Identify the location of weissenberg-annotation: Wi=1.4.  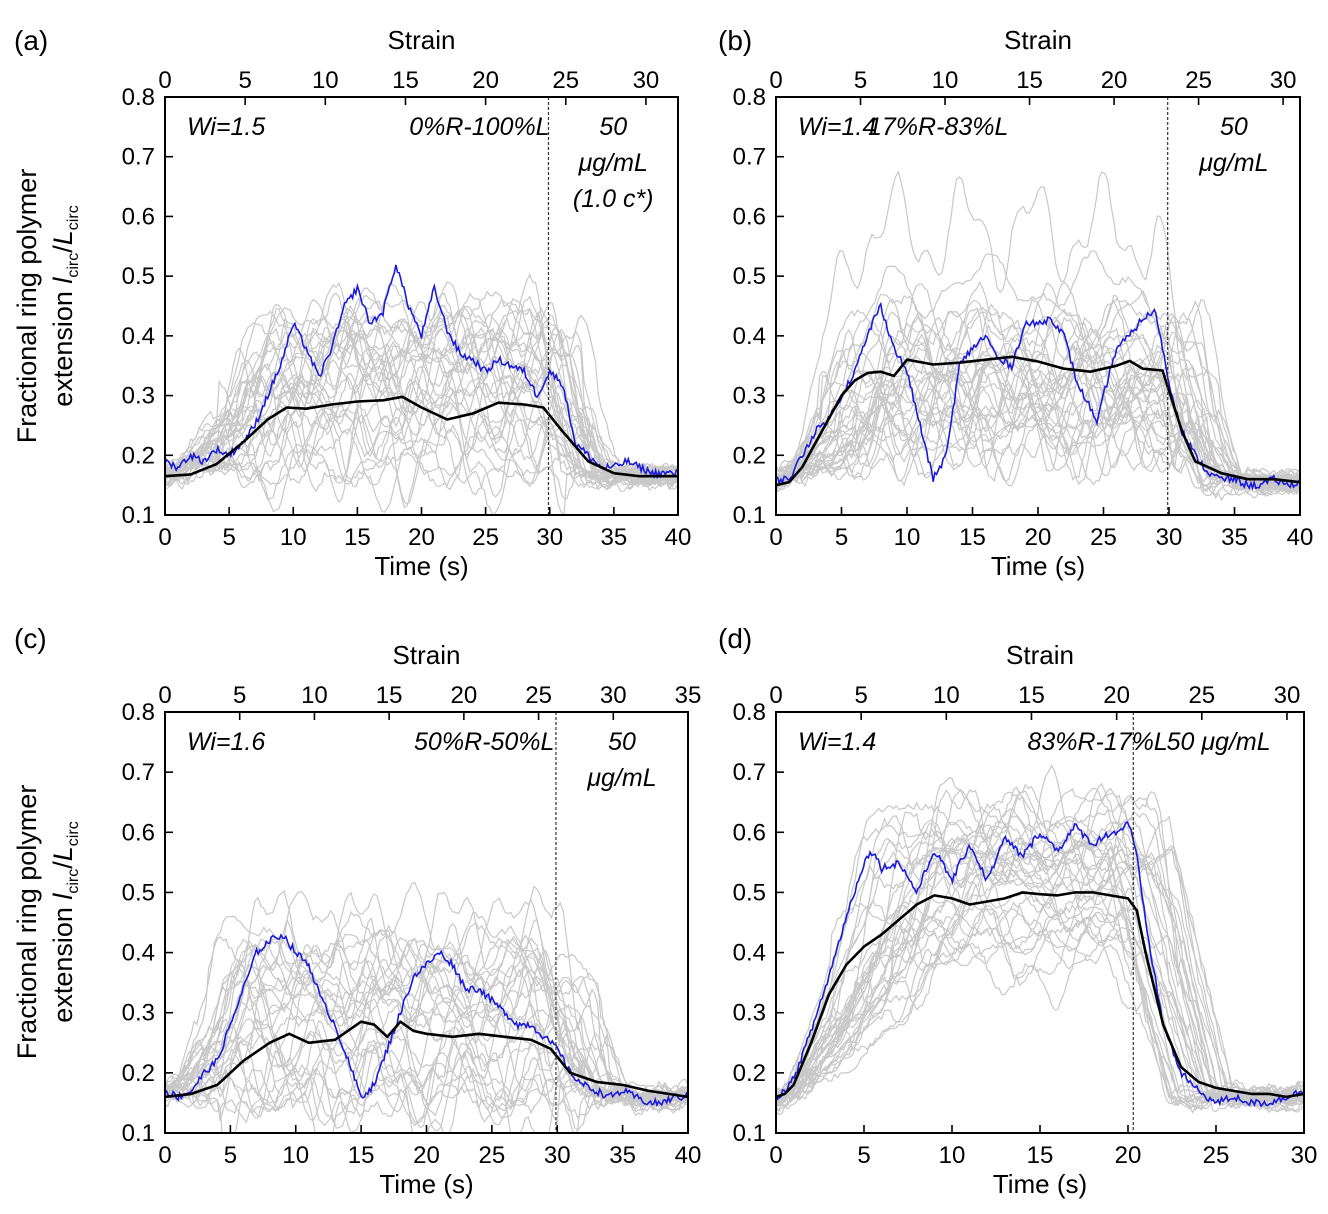
(837, 742).